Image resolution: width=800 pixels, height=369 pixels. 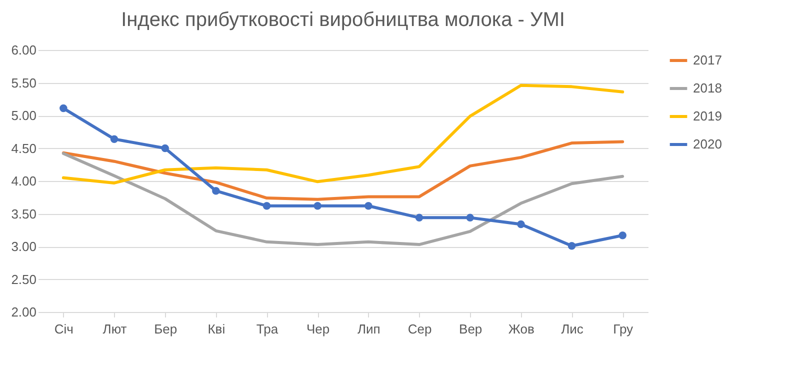 I want to click on x-tick-label: Бер, so click(x=166, y=329).